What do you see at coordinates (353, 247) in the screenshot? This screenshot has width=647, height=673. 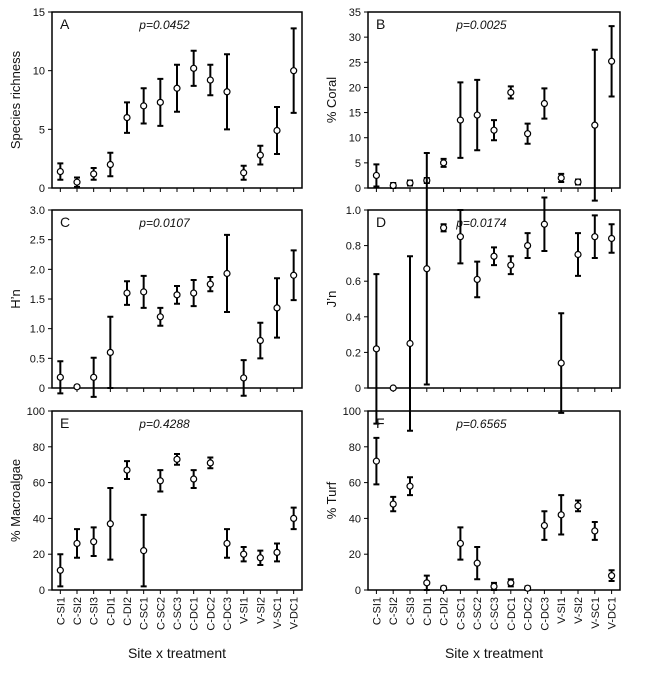 I see `y-tick-label: 0.8` at bounding box center [353, 247].